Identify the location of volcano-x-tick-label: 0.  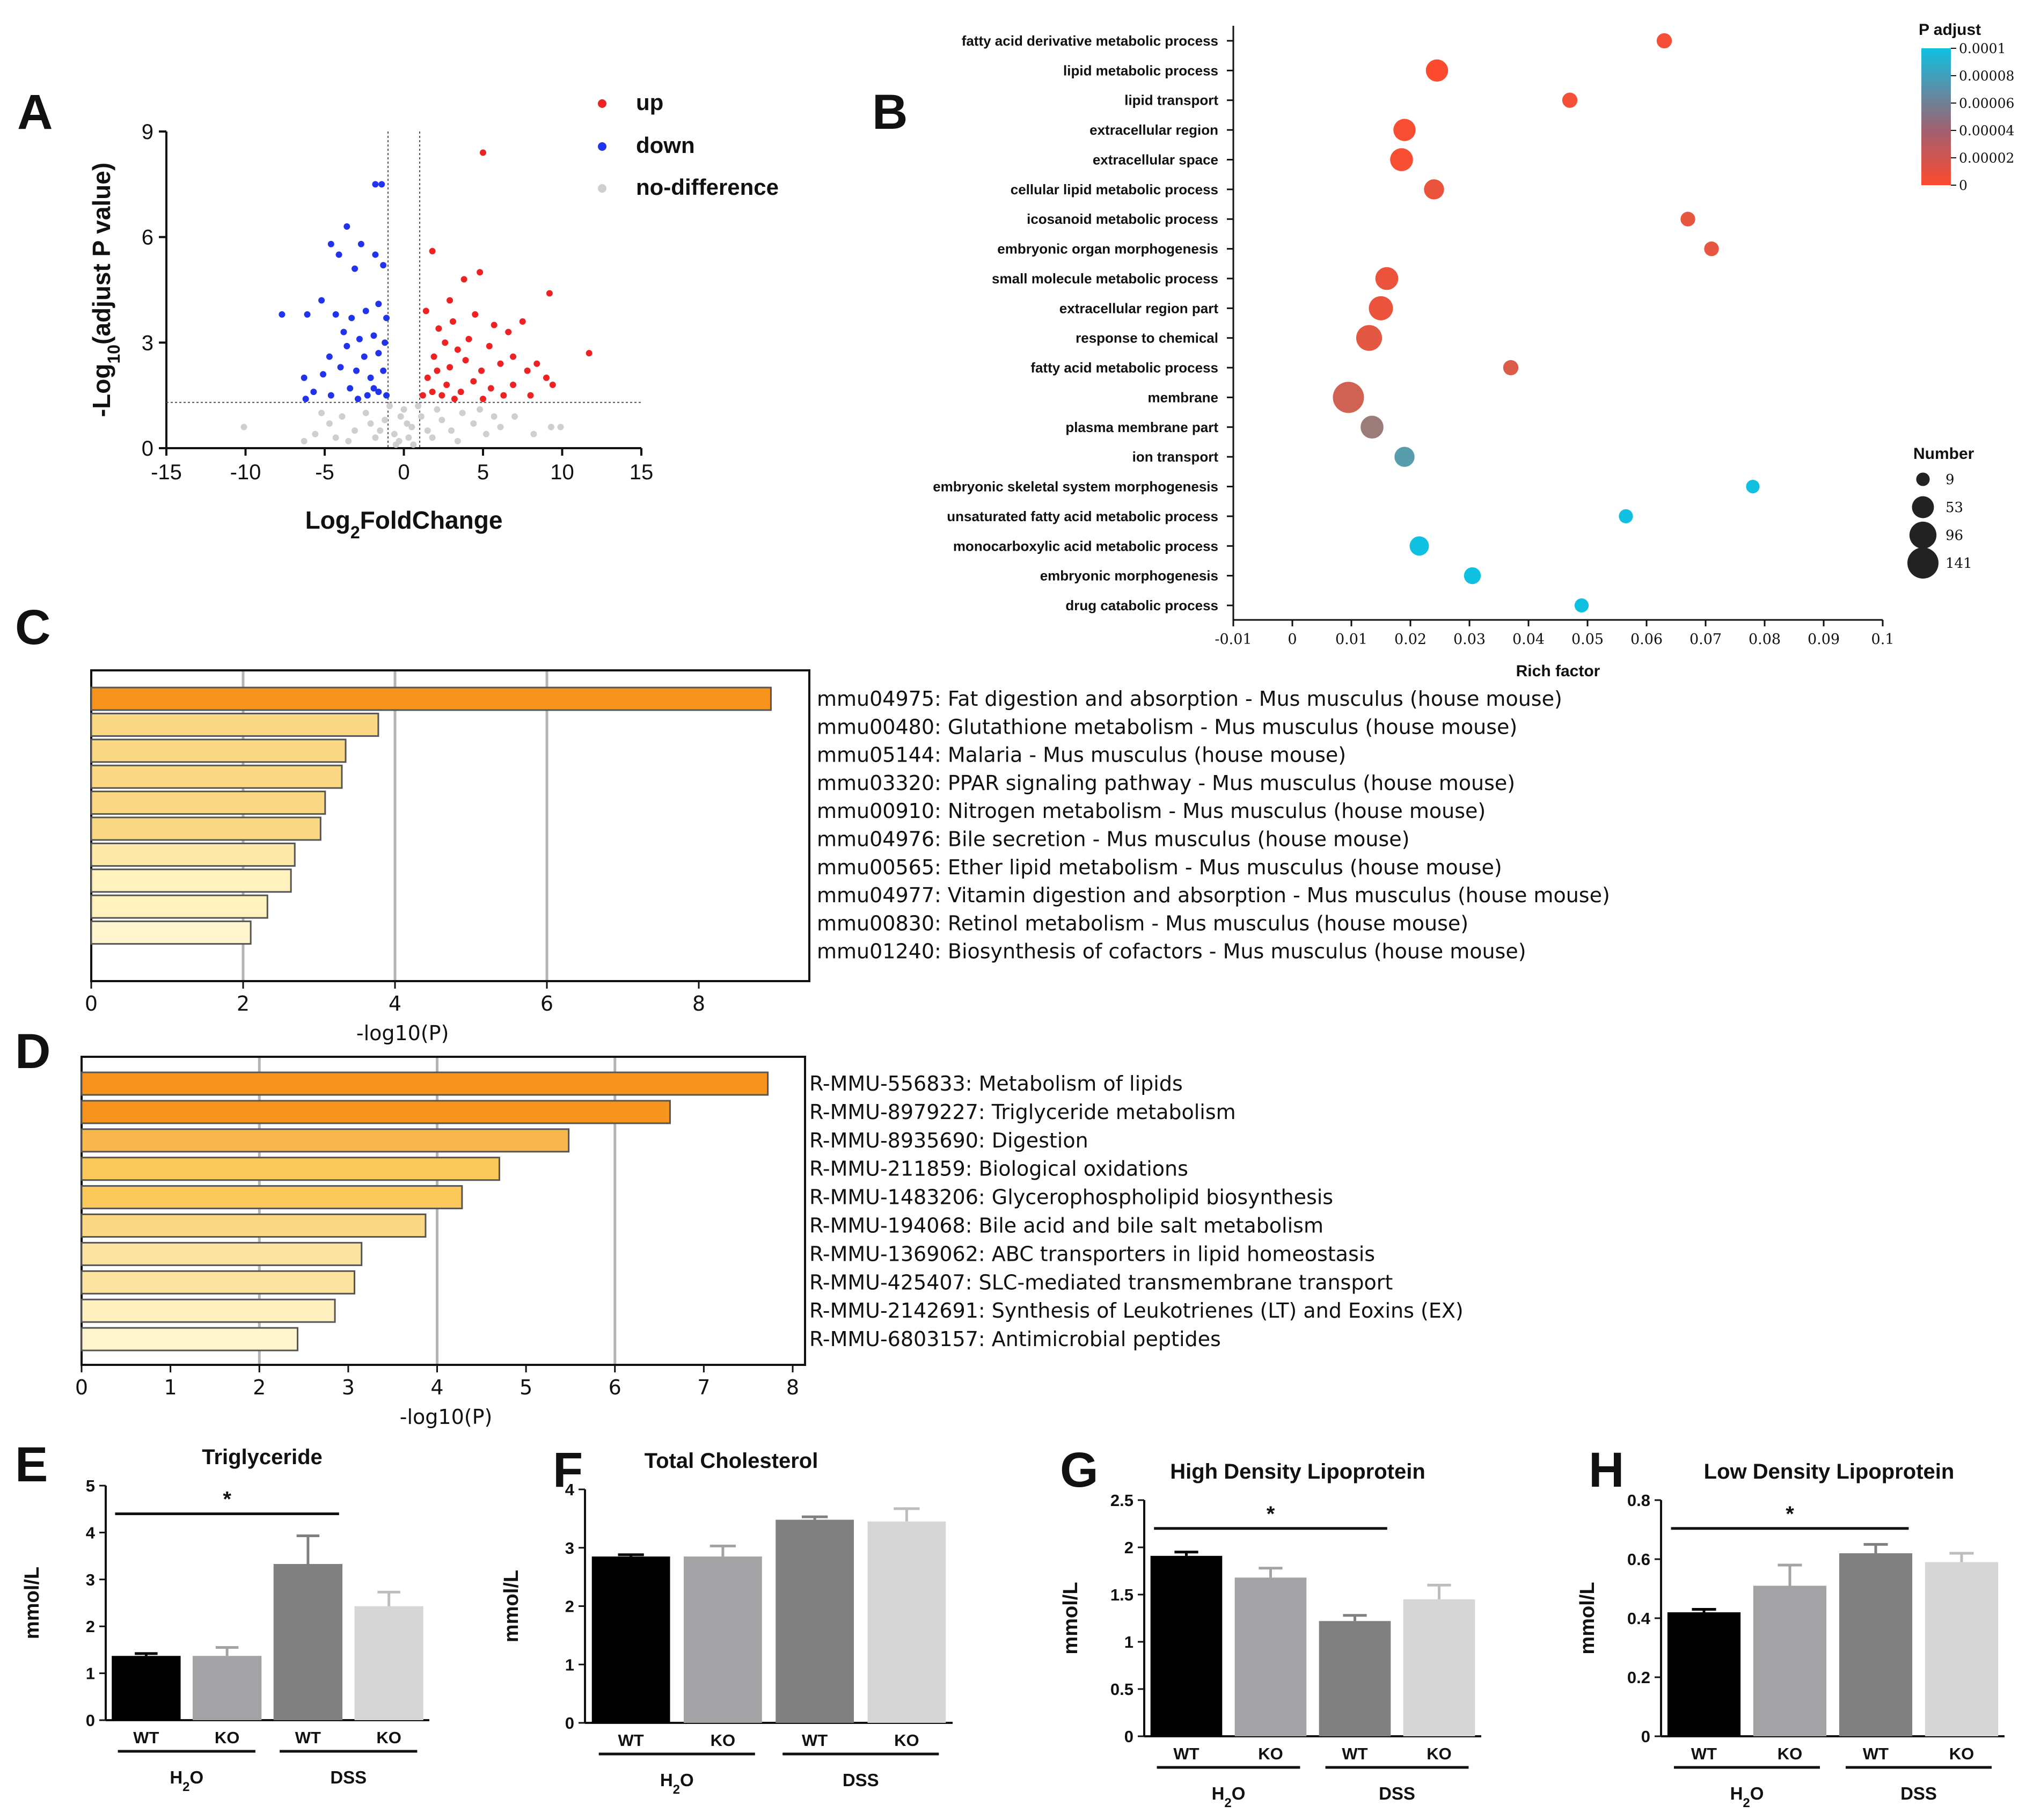
(404, 473).